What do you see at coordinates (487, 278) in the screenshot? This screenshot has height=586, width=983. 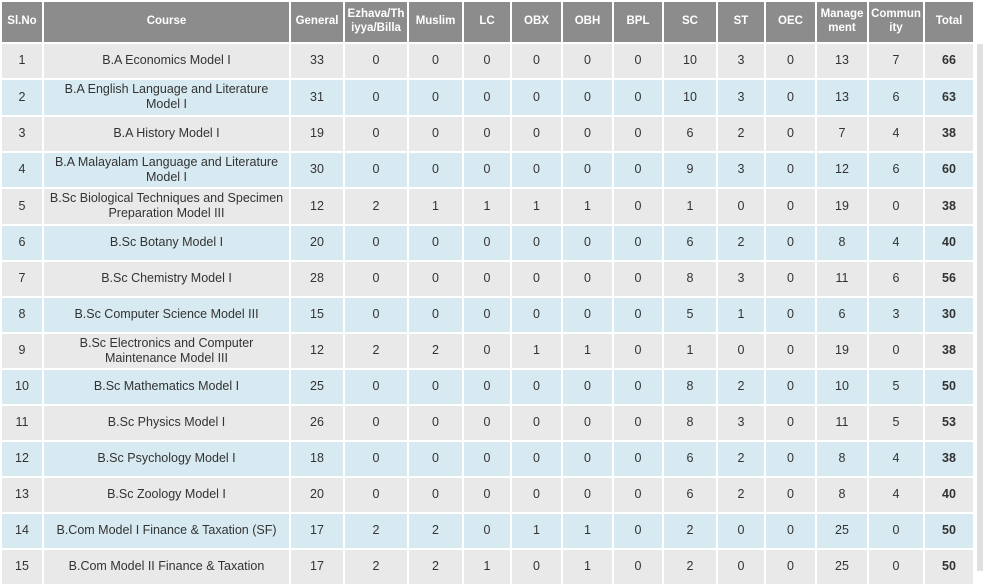 I see `table-row: 7 B.Sc Chemistry Model I 28 0 0 0 0 0 0 8 3 0 11 6 56` at bounding box center [487, 278].